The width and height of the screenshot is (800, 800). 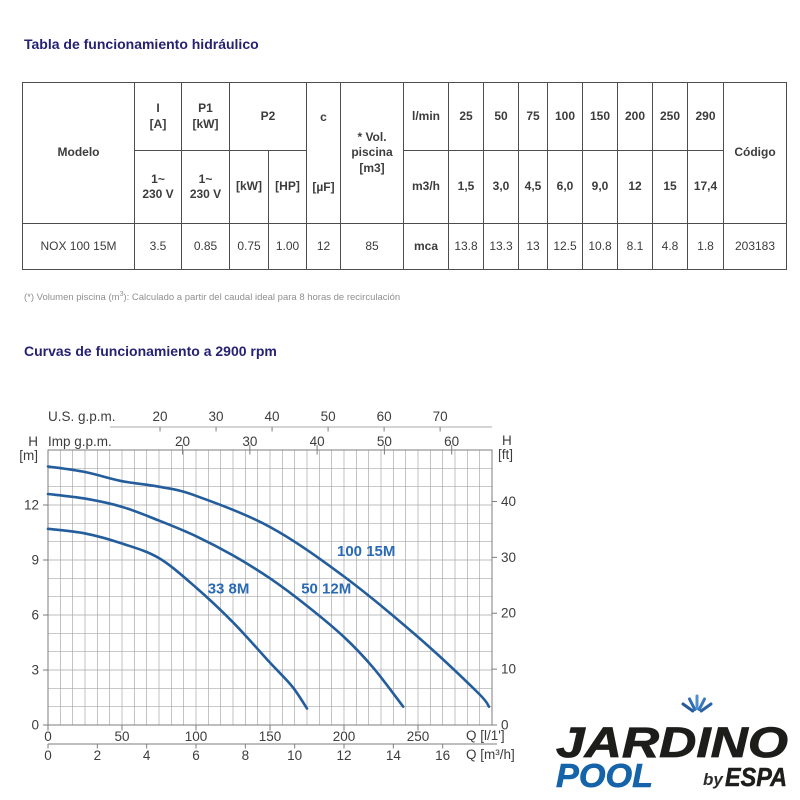 I want to click on pump-curve-33-8M, so click(x=177, y=618).